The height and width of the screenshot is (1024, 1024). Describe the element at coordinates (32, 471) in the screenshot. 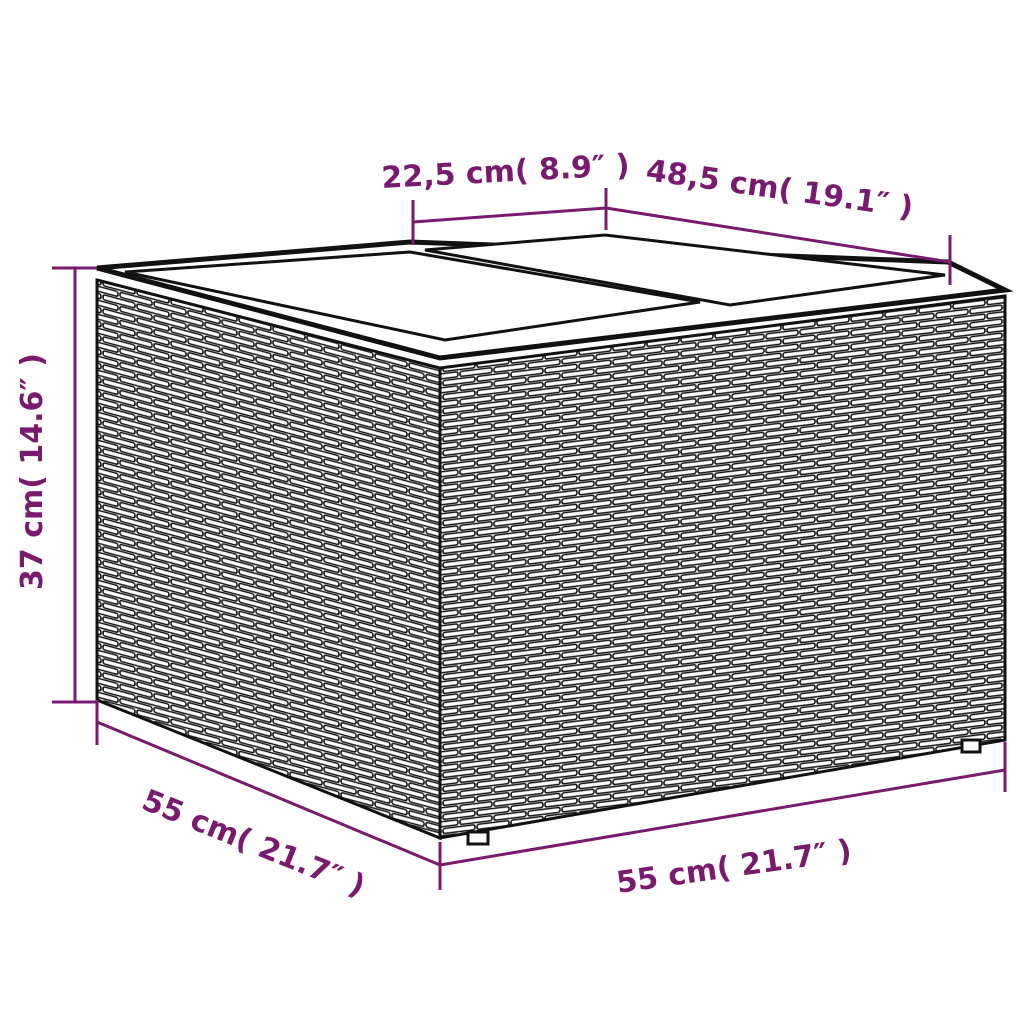

I see `height-label: 37 cm( 14.6″ )` at that location.